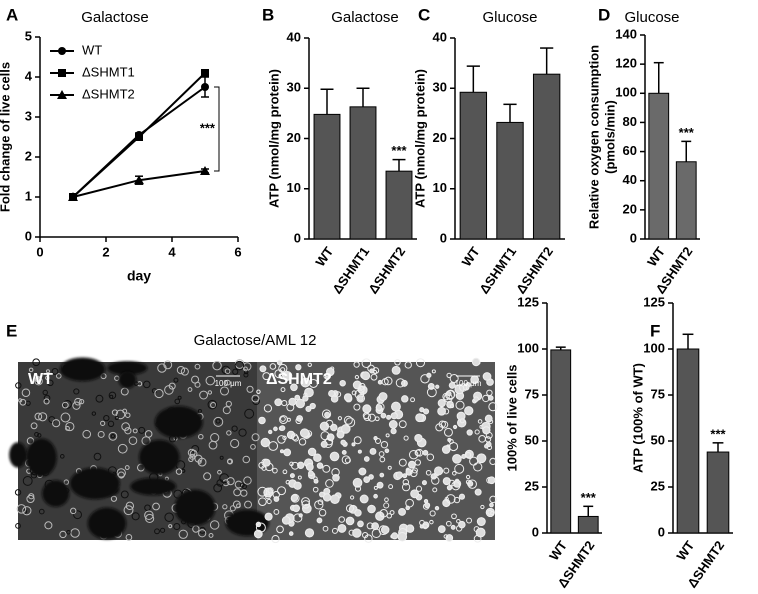  I want to click on annotation: ***, so click(687, 132).